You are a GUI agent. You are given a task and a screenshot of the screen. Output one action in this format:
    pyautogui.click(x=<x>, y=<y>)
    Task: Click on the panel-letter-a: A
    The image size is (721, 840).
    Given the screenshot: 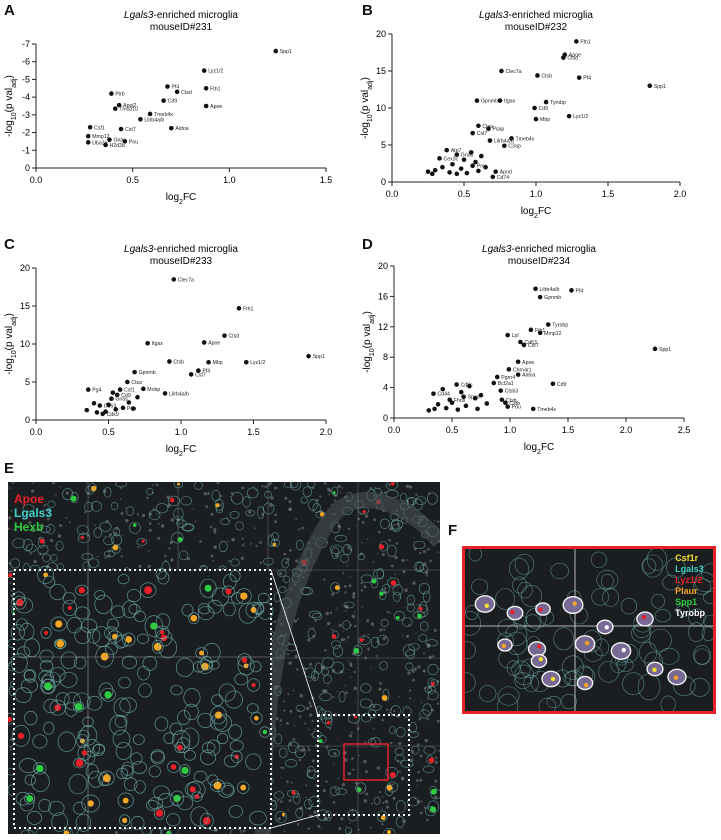 What is the action you would take?
    pyautogui.click(x=9, y=10)
    